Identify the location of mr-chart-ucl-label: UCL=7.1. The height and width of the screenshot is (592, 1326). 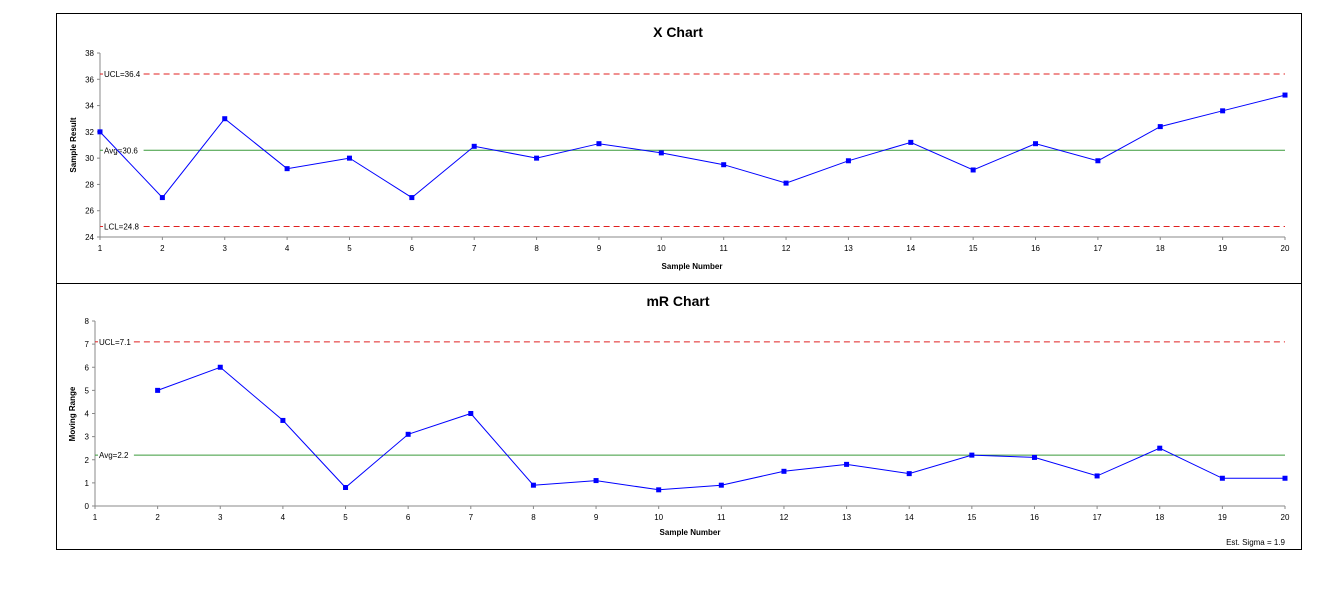
(115, 342).